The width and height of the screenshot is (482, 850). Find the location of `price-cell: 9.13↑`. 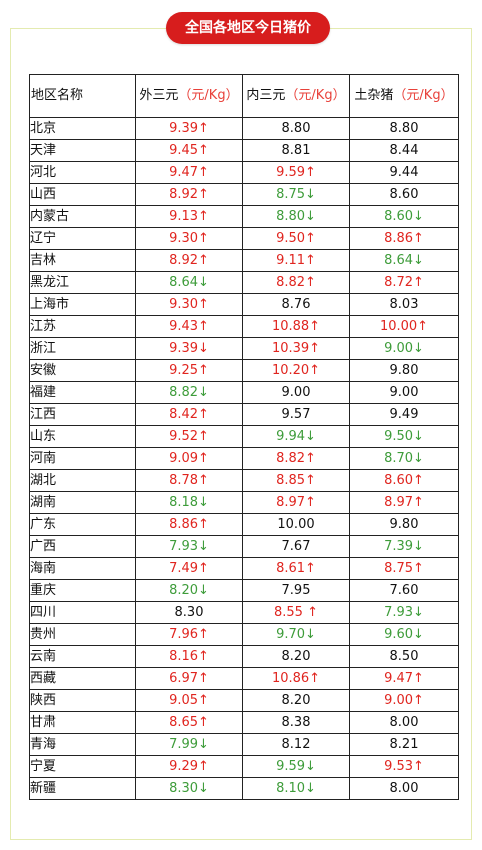

price-cell: 9.13↑ is located at coordinates (189, 216).